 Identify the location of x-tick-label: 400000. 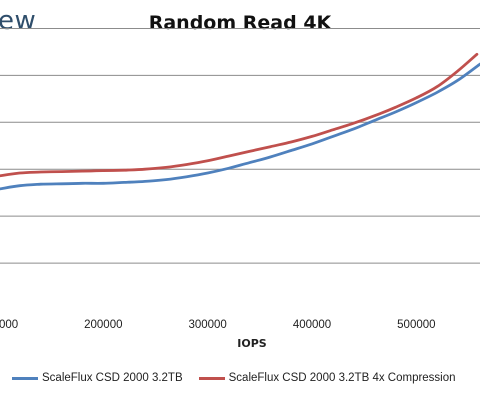
(312, 325).